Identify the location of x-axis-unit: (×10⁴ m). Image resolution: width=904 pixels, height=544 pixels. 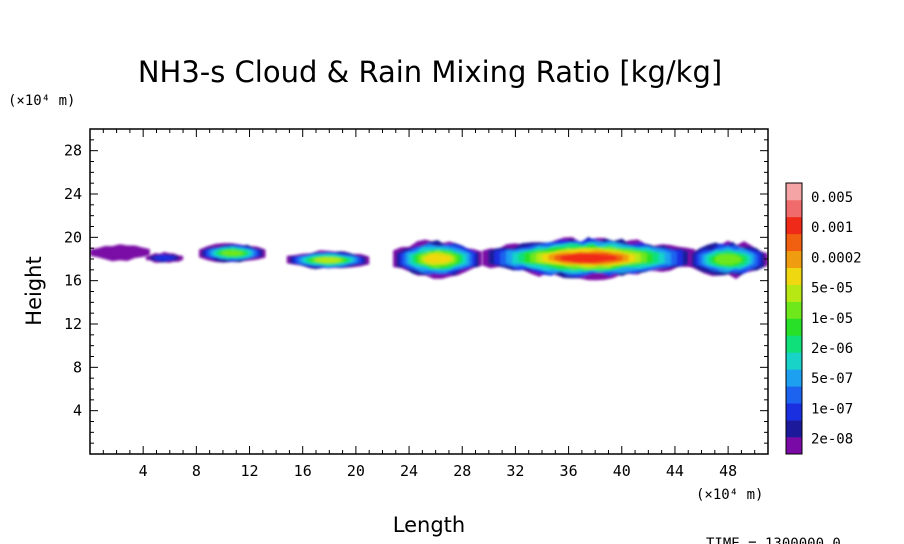
(729, 495).